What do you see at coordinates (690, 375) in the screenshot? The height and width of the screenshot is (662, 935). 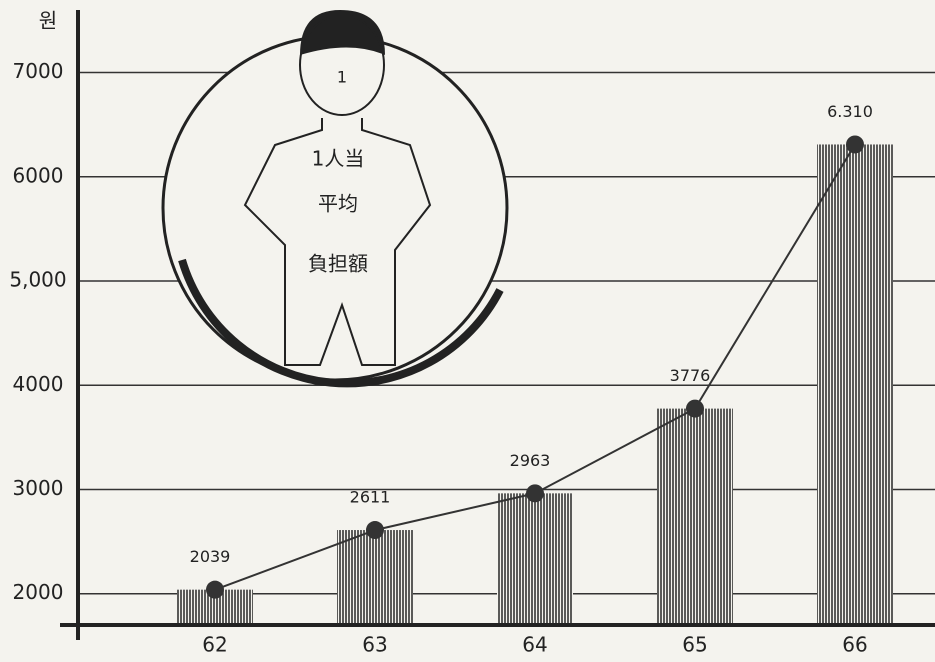 I see `data-label: 3776` at bounding box center [690, 375].